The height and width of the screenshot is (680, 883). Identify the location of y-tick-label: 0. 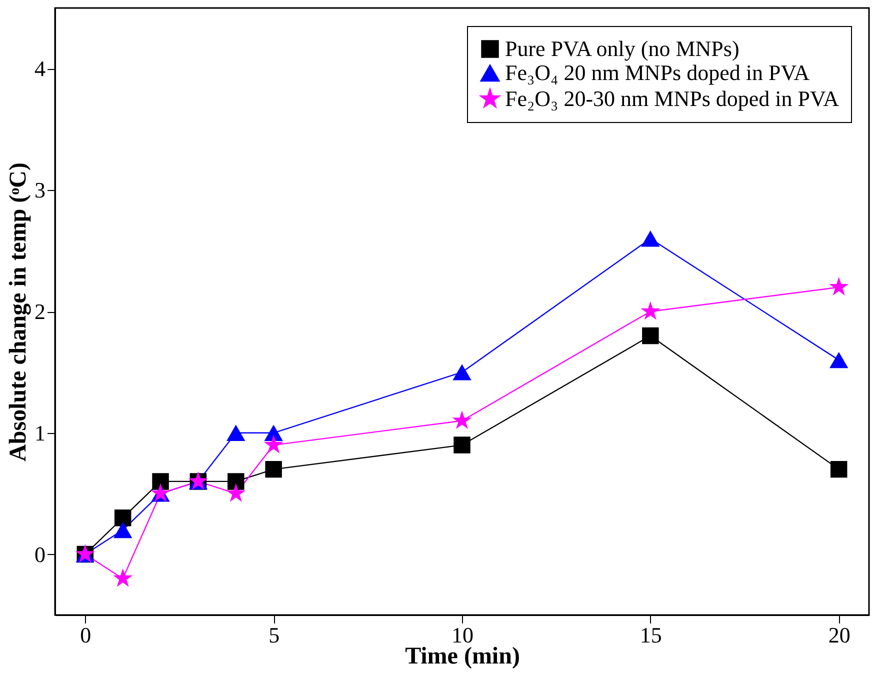
(40, 554).